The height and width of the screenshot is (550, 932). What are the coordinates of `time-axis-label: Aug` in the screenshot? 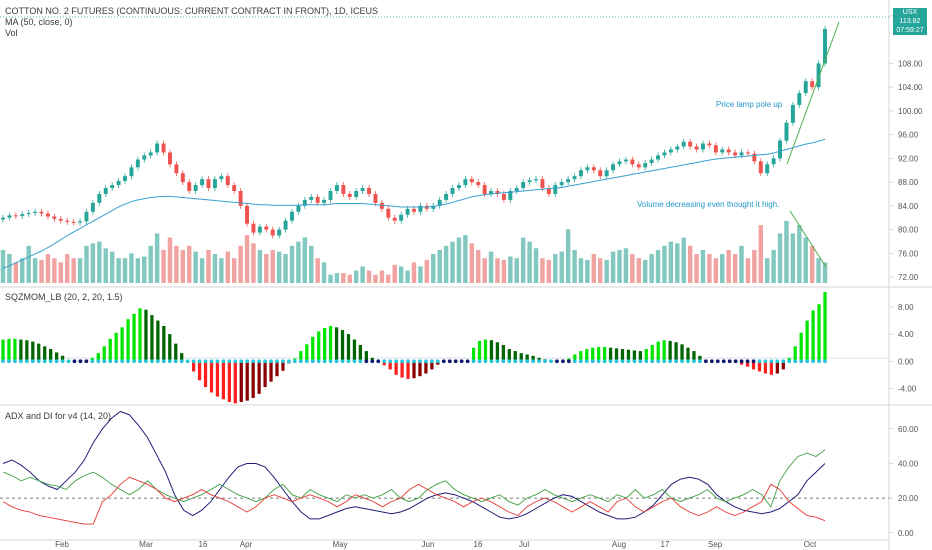 It's located at (619, 544).